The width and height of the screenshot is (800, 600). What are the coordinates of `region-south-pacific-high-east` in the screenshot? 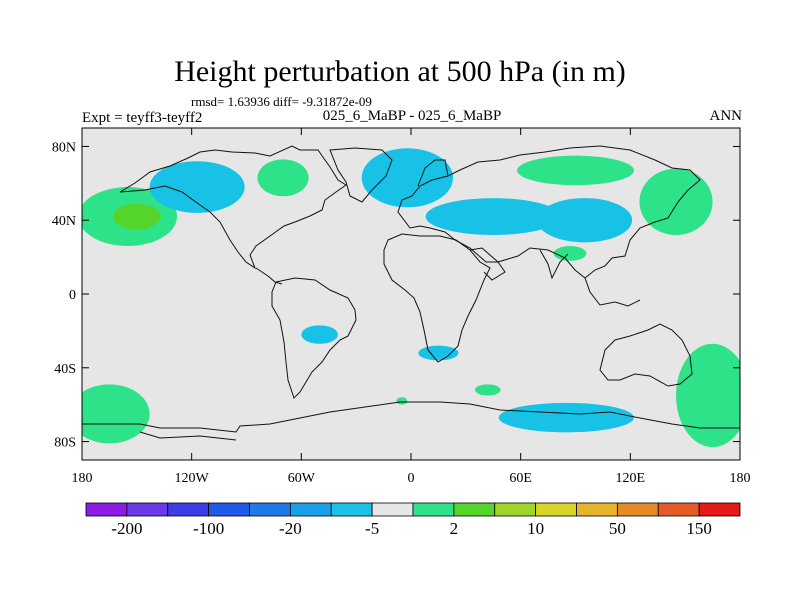 It's located at (708, 395).